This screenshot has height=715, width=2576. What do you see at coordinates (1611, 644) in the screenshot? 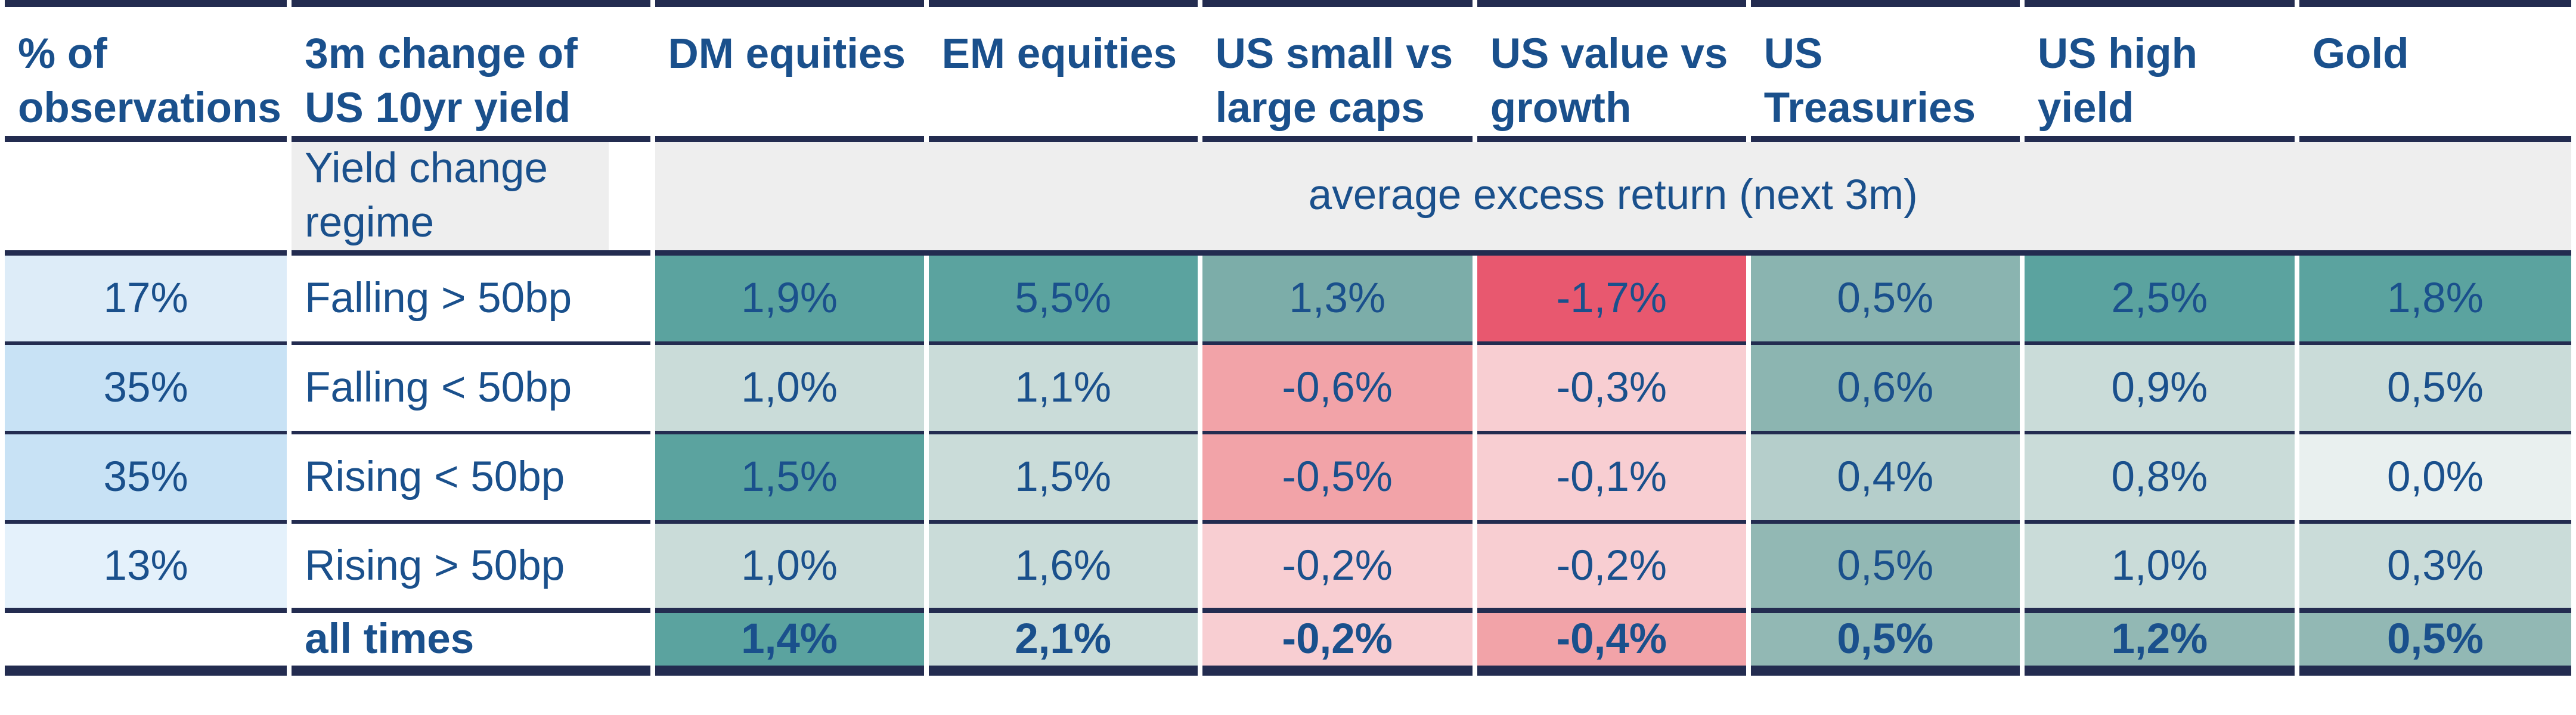
I see `heatmap-cell: -0,4%` at bounding box center [1611, 644].